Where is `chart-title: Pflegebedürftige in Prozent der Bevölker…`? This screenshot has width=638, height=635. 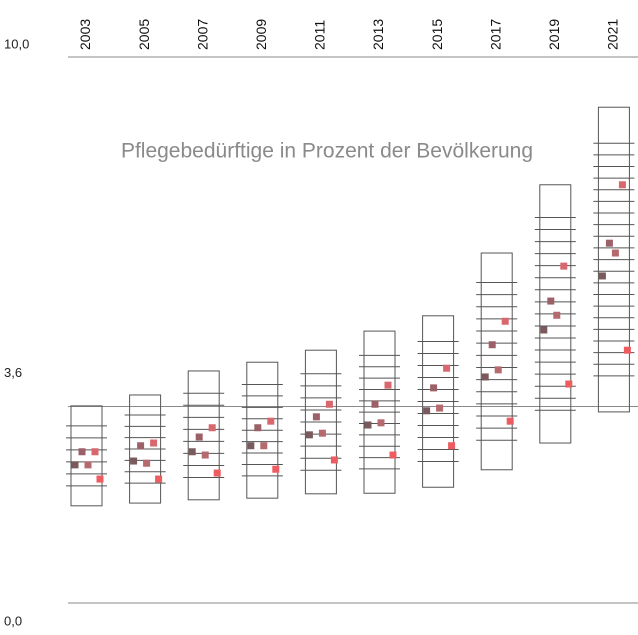 chart-title: Pflegebedürftige in Prozent der Bevölker… is located at coordinates (327, 151).